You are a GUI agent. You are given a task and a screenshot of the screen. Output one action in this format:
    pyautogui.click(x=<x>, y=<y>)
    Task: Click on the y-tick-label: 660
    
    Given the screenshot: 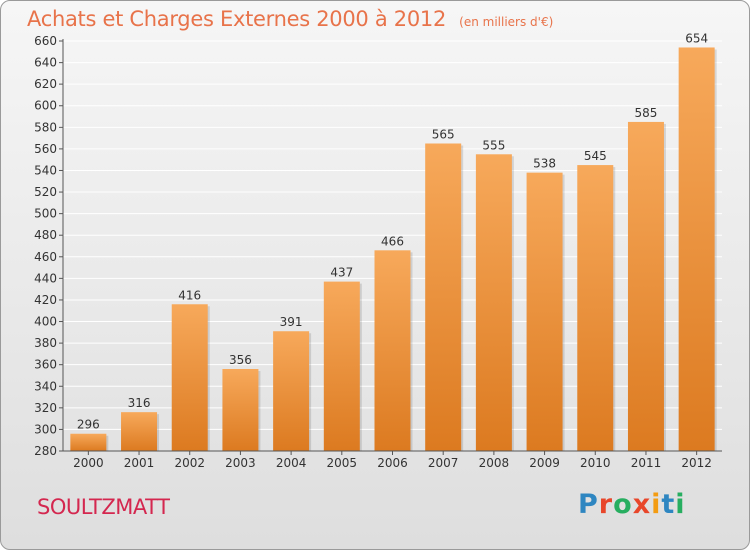 What is the action you would take?
    pyautogui.click(x=45, y=41)
    